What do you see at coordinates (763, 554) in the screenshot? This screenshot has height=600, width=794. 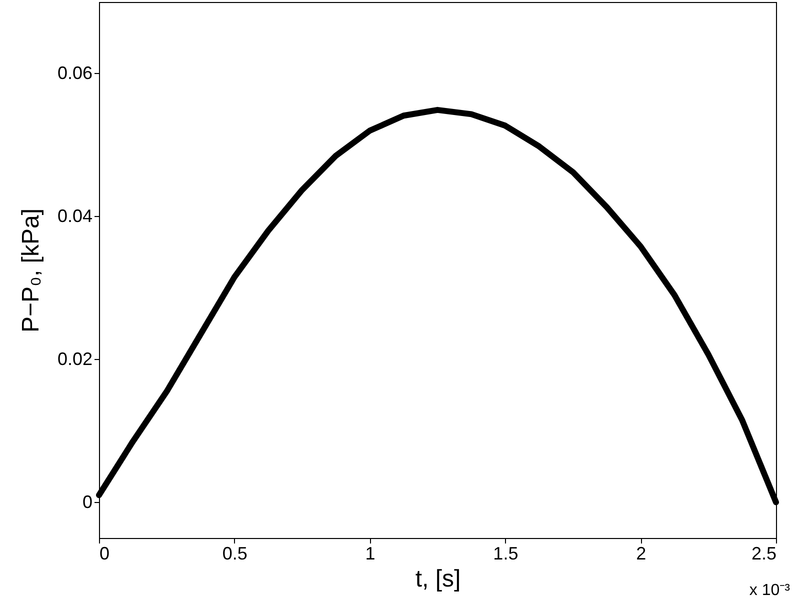 I see `x-tick-label: 2.5` at bounding box center [763, 554].